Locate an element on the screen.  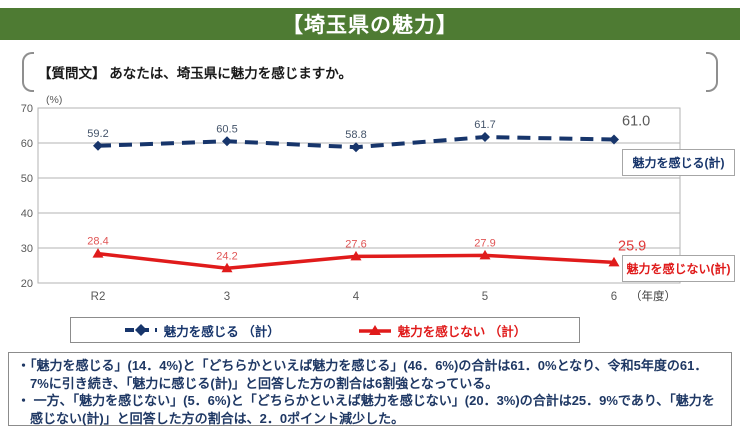
svg-text: 58.8 is located at coordinates (355, 135).